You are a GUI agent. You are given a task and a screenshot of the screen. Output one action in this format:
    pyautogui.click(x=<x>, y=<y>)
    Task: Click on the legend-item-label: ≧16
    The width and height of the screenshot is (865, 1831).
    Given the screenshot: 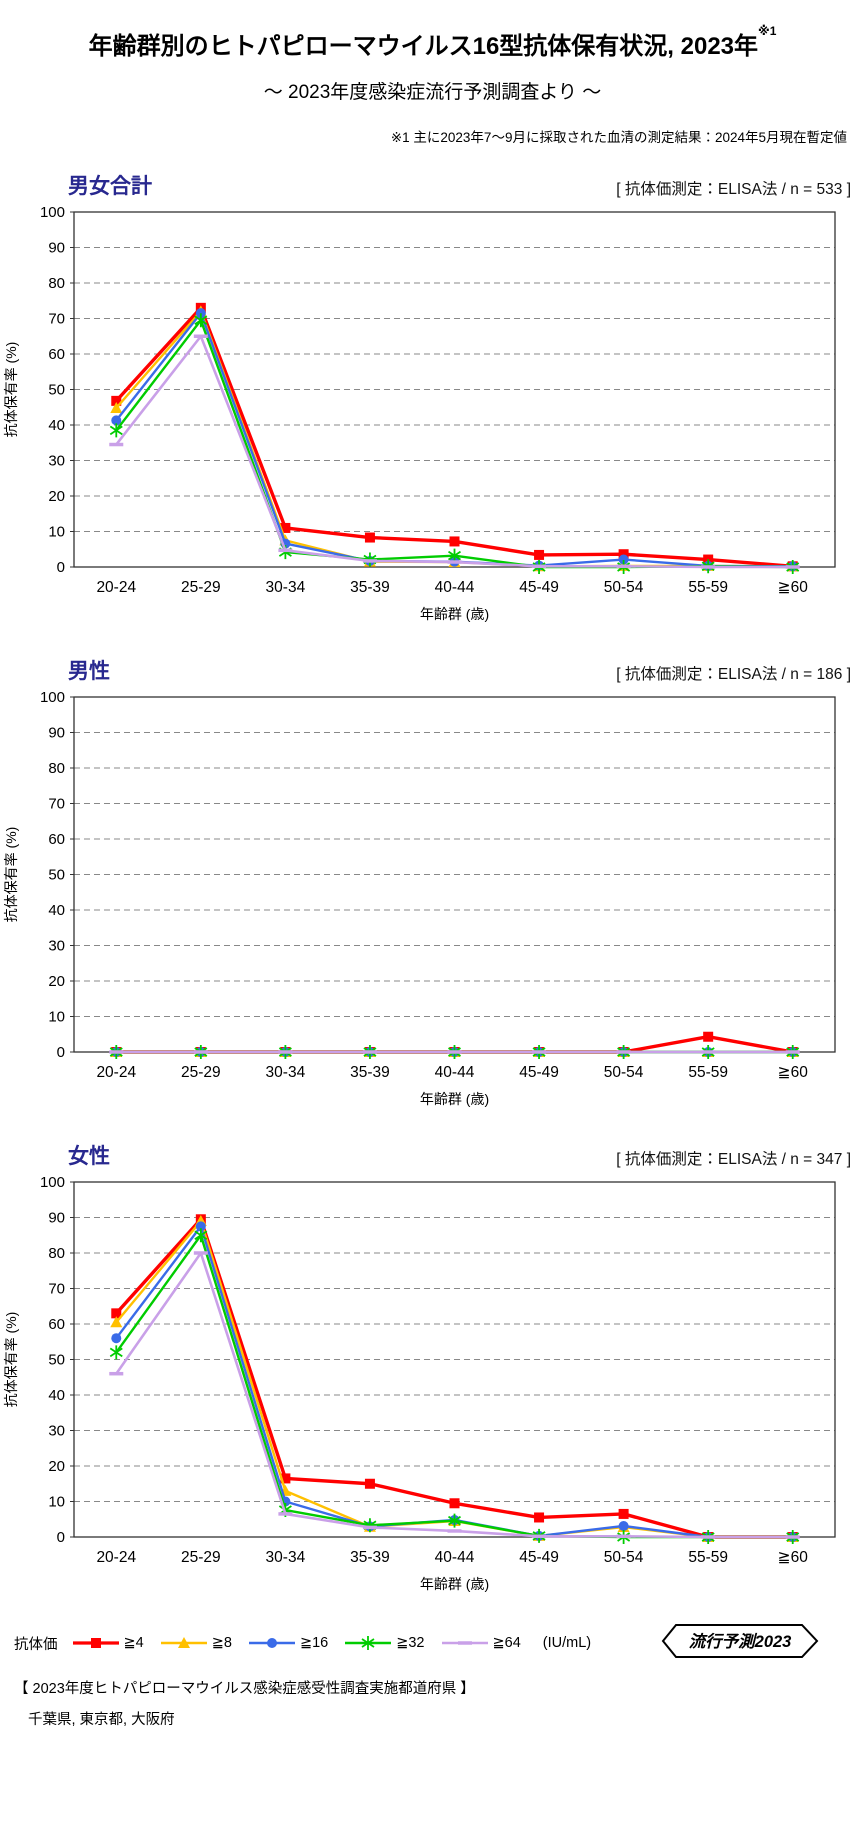 What is the action you would take?
    pyautogui.click(x=314, y=1643)
    